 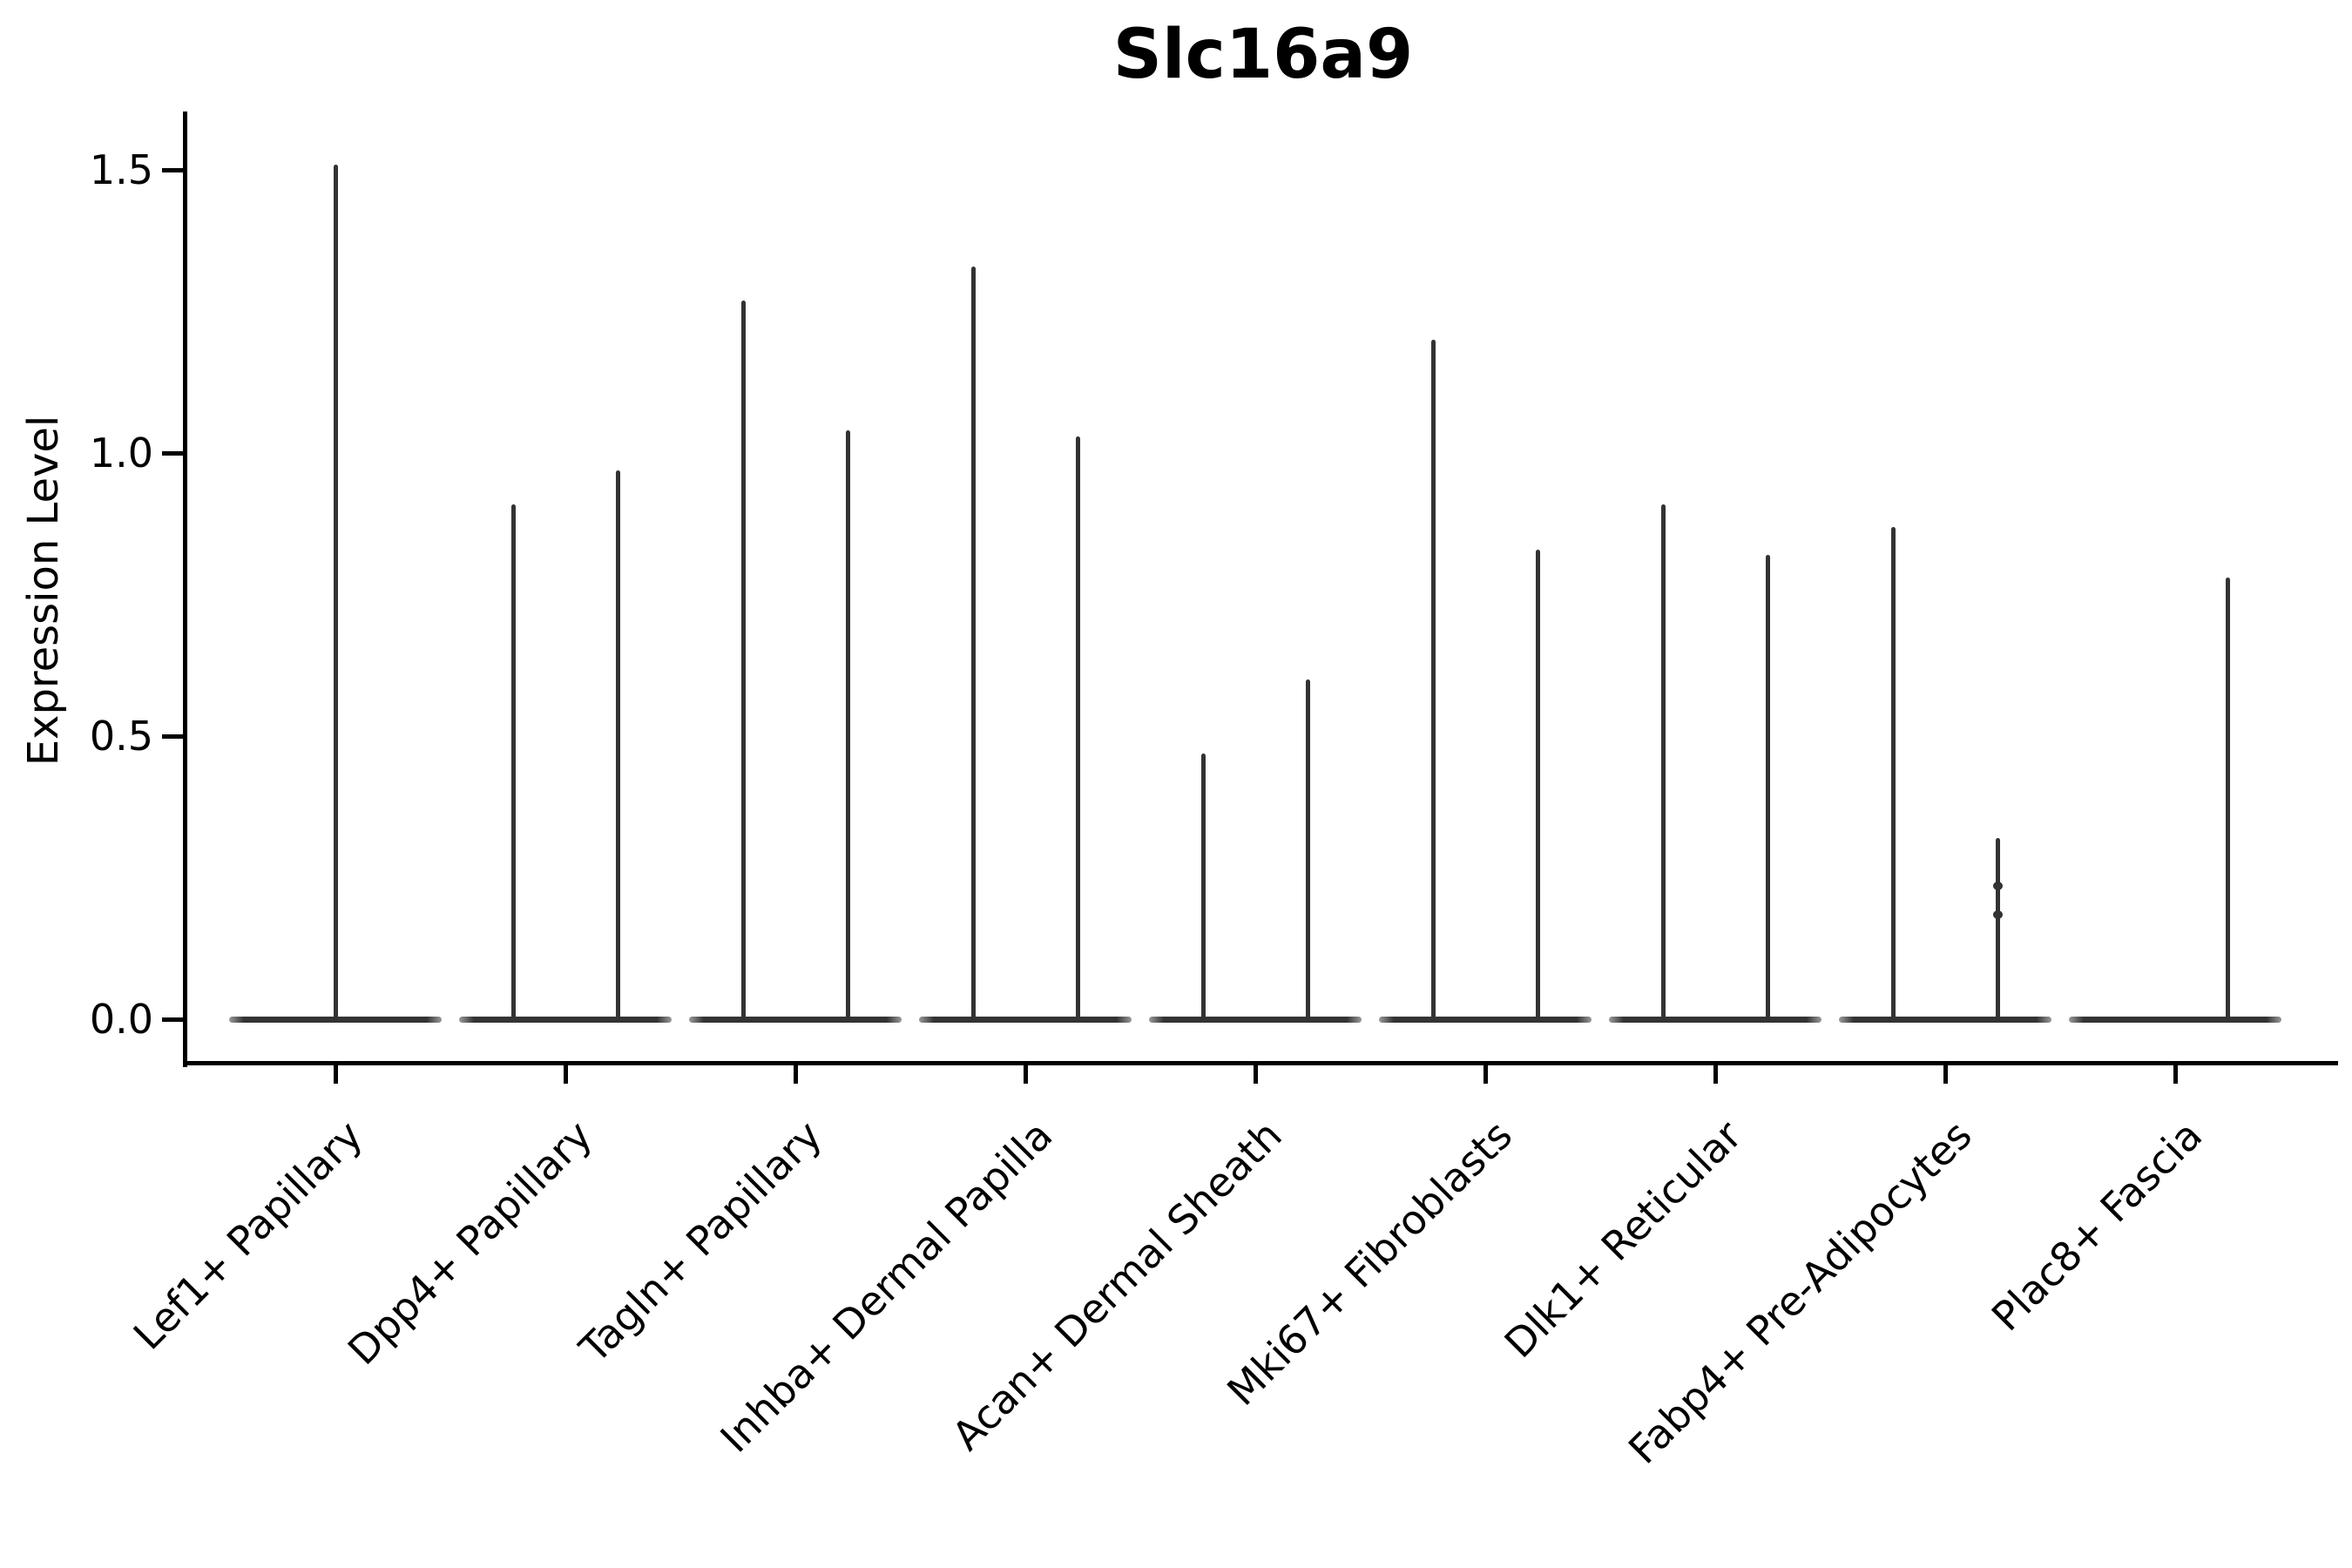 I want to click on x-axis-line, so click(x=1260, y=1063).